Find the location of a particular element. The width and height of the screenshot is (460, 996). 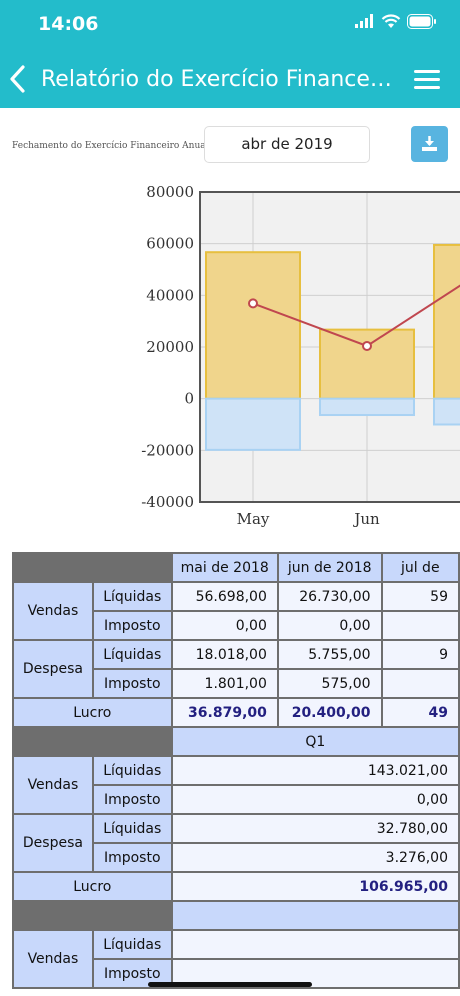

table-cell: 1.801,00 is located at coordinates (224, 683).